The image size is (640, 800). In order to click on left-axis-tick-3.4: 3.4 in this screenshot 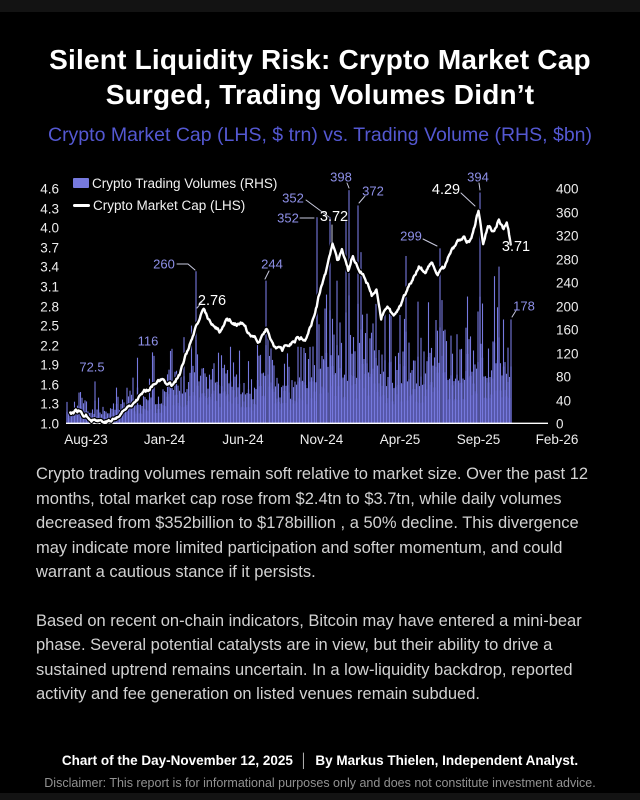, I will do `click(49, 267)`.